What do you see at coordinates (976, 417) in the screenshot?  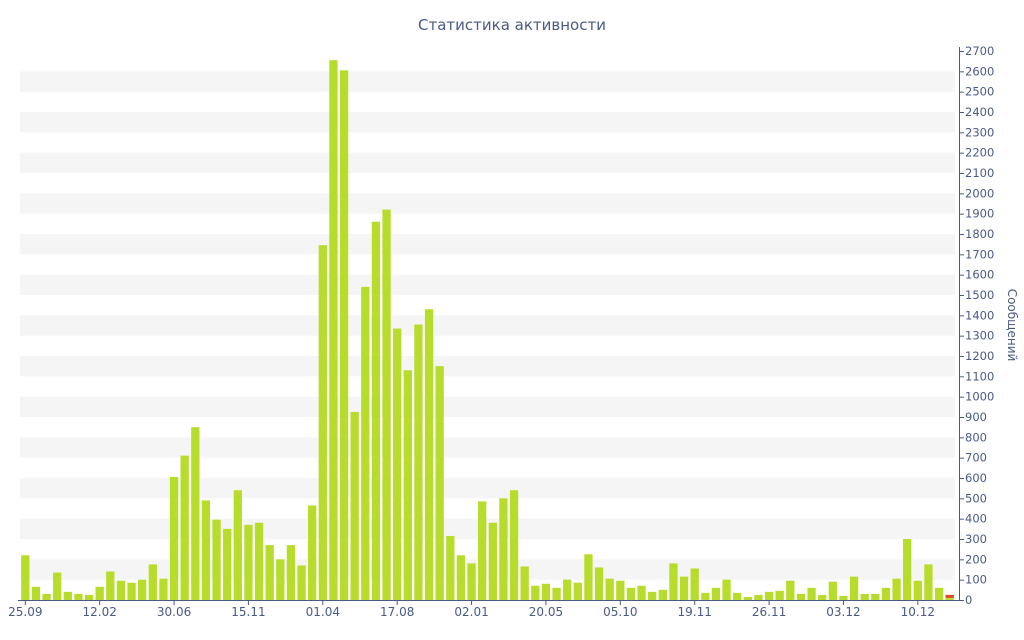 I see `y-tick-label: 900` at bounding box center [976, 417].